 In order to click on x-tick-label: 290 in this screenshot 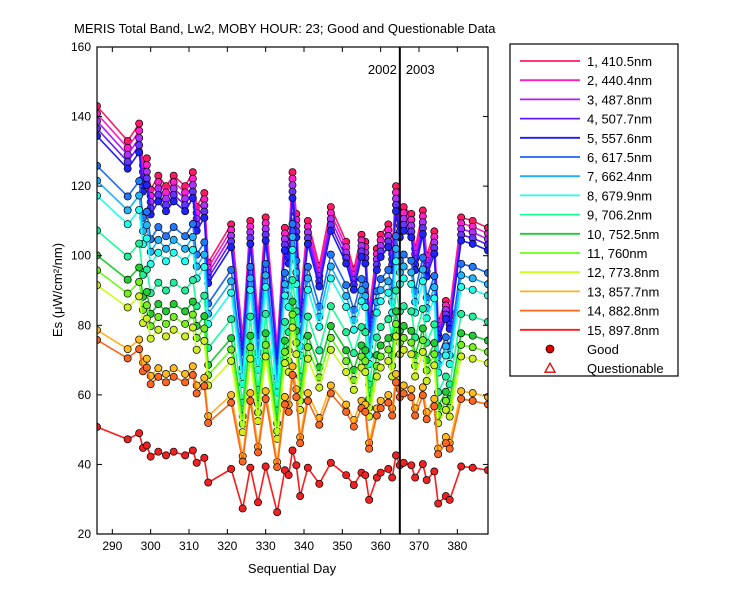, I will do `click(112, 546)`.